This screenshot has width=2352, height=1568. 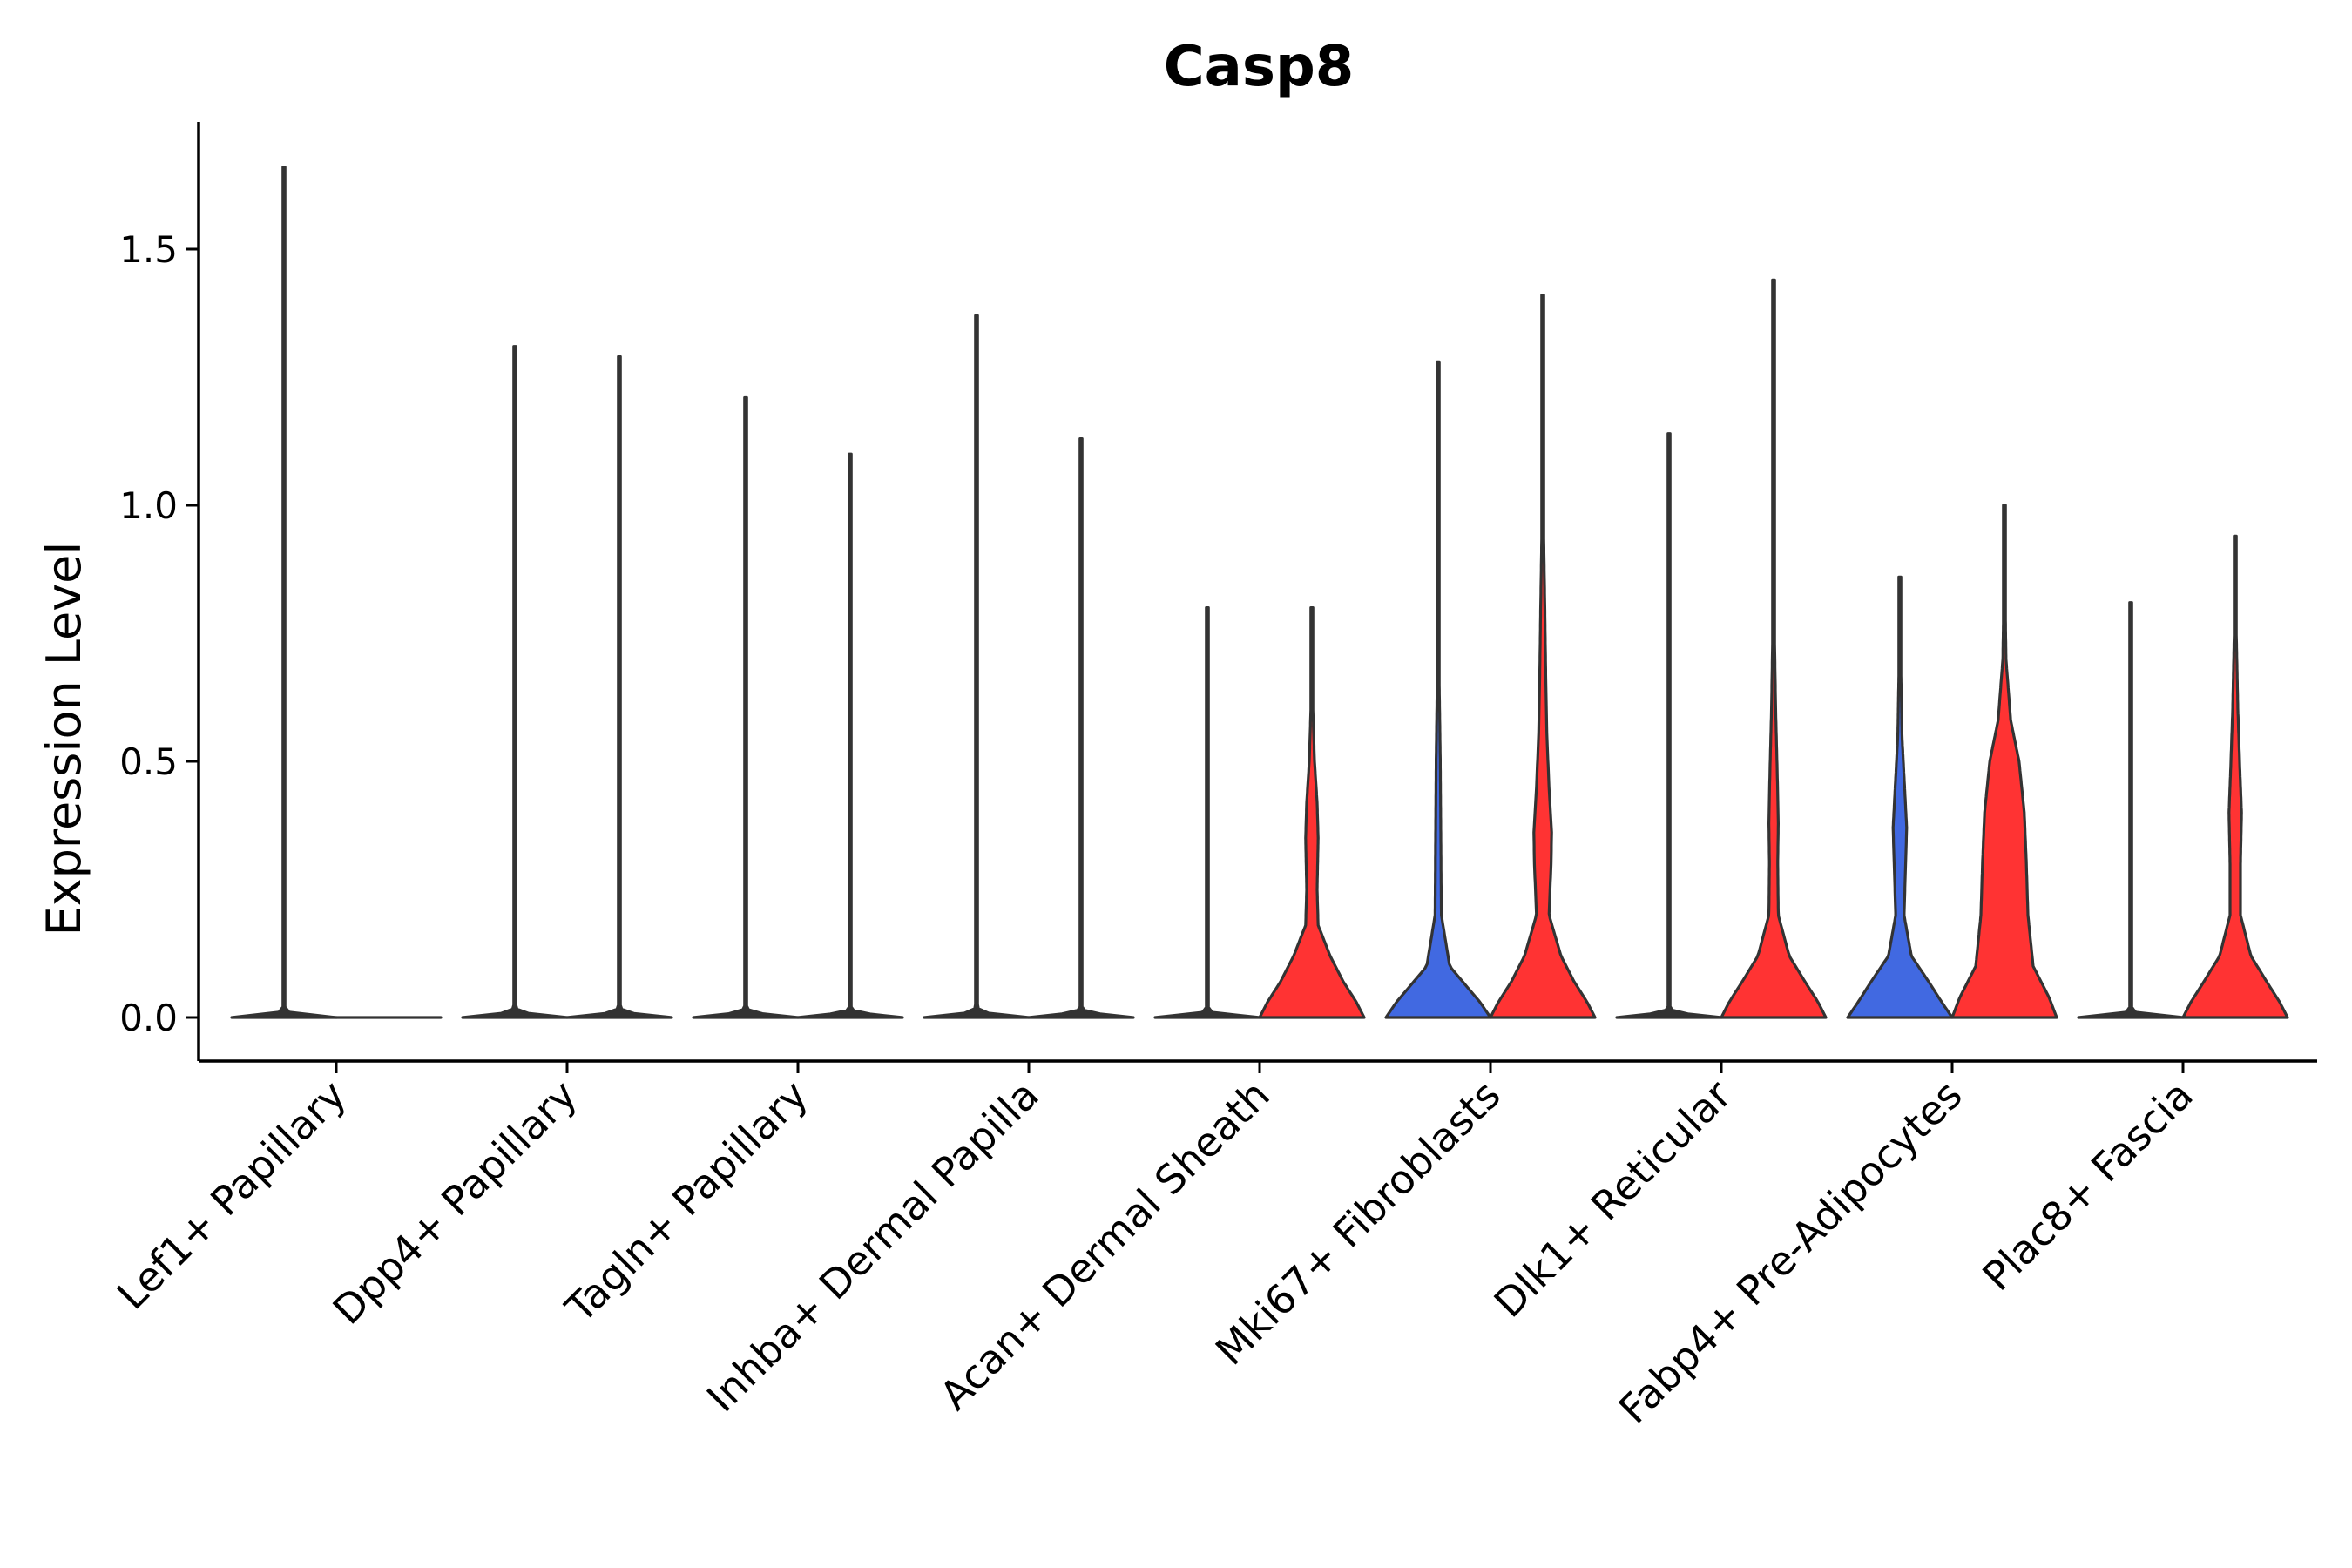 What do you see at coordinates (148, 761) in the screenshot?
I see `y-tick-label: 0.5` at bounding box center [148, 761].